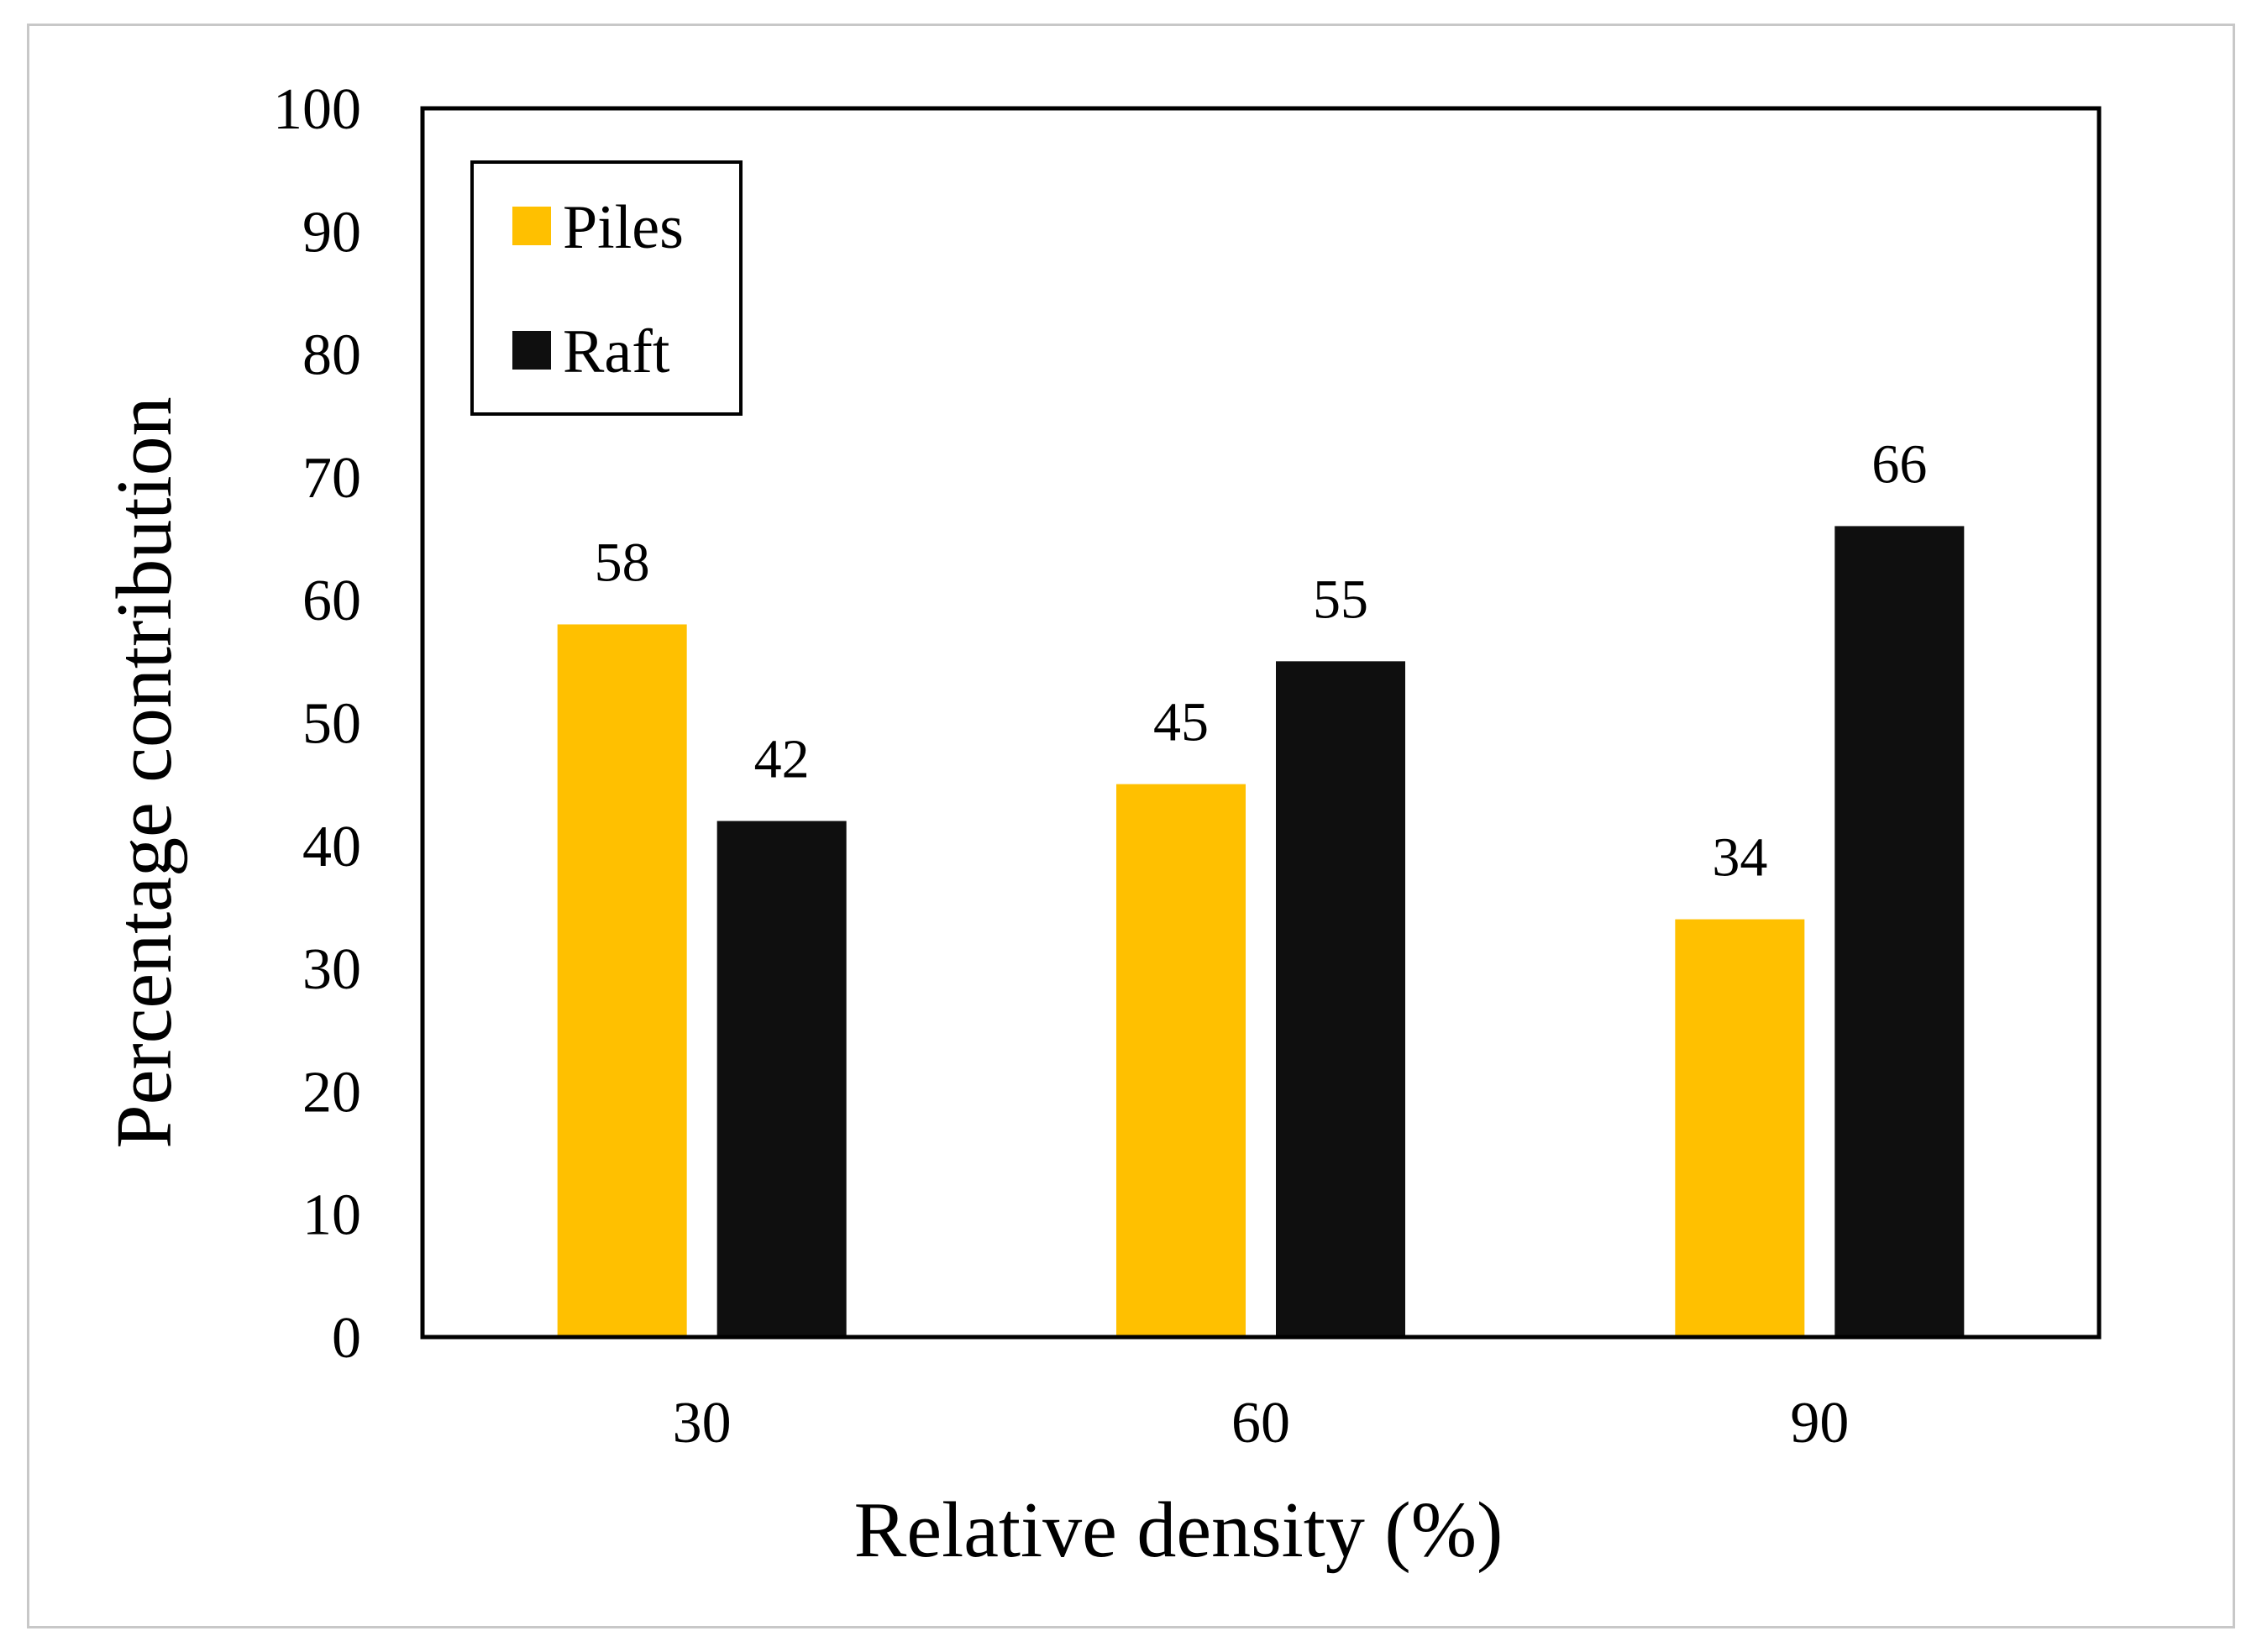  I want to click on y-tick-label-60: 60, so click(331, 601).